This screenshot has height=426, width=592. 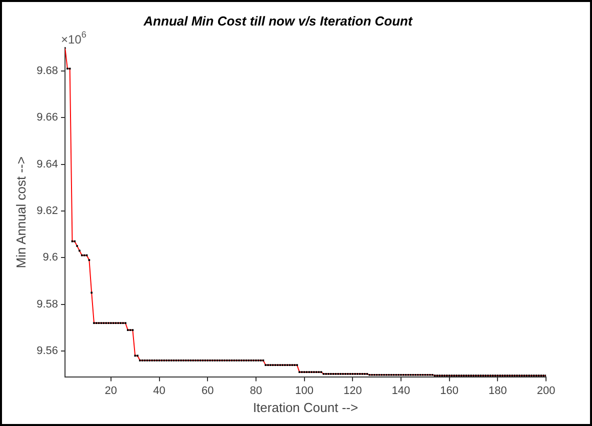 What do you see at coordinates (497, 390) in the screenshot?
I see `x-tick-label: 180` at bounding box center [497, 390].